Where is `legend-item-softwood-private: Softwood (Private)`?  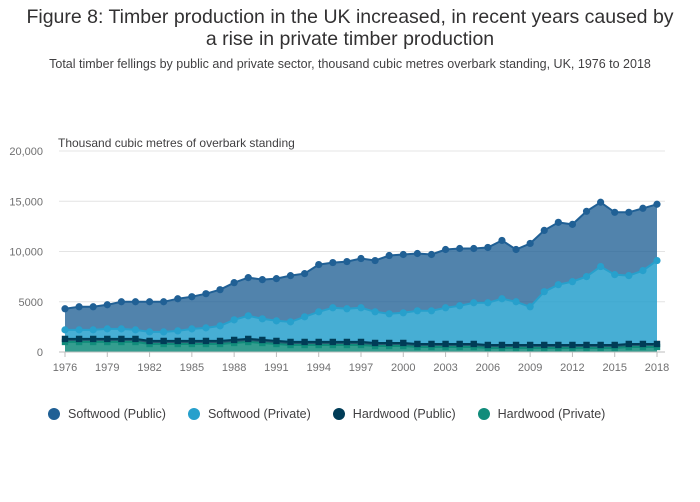 legend-item-softwood-private: Softwood (Private) is located at coordinates (249, 414).